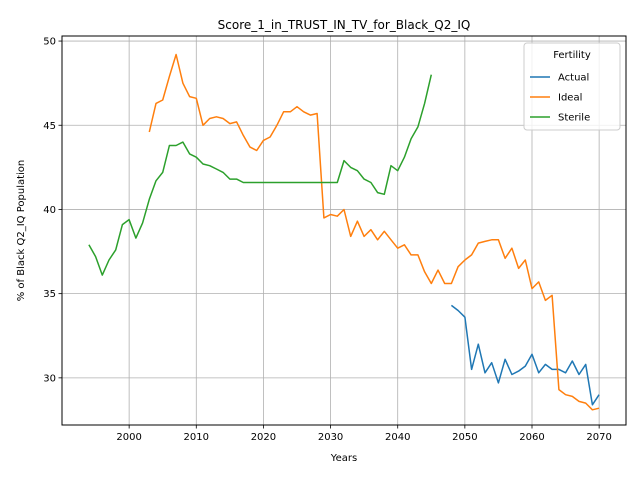 Image resolution: width=640 pixels, height=480 pixels. Describe the element at coordinates (49, 294) in the screenshot. I see `y-tick-label: 35` at that location.